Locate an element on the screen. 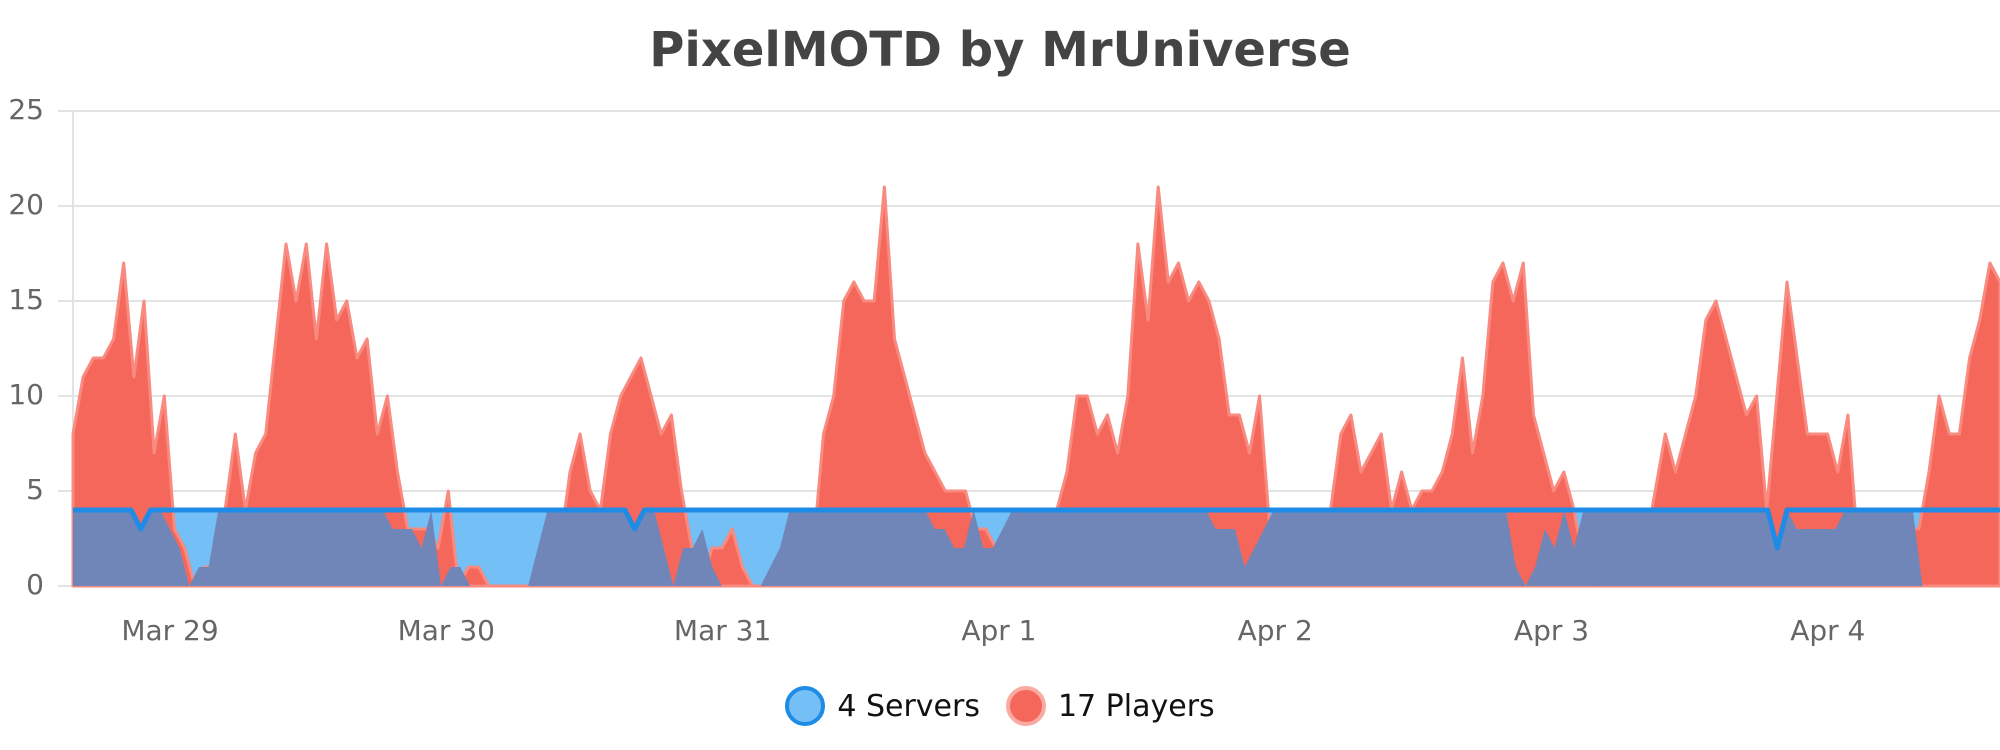  x-tick-label: Apr 3 is located at coordinates (1551, 630).